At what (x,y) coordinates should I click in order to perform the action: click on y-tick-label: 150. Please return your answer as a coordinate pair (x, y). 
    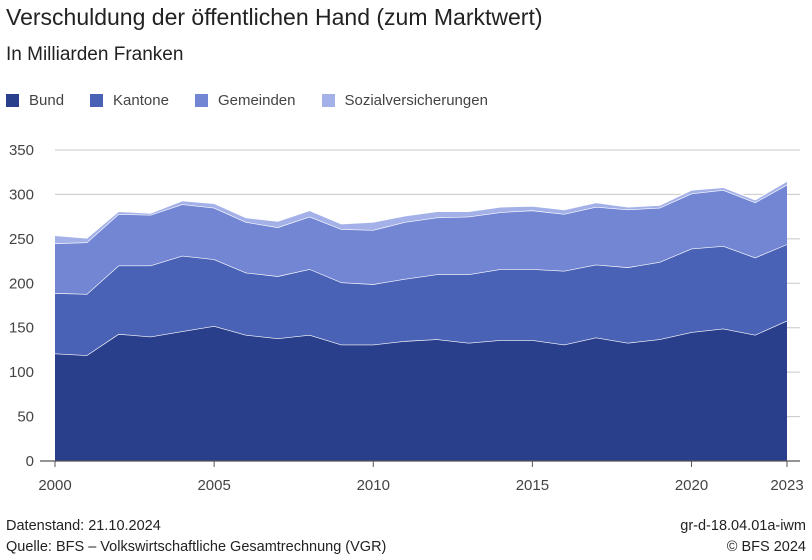
    Looking at the image, I should click on (21, 328).